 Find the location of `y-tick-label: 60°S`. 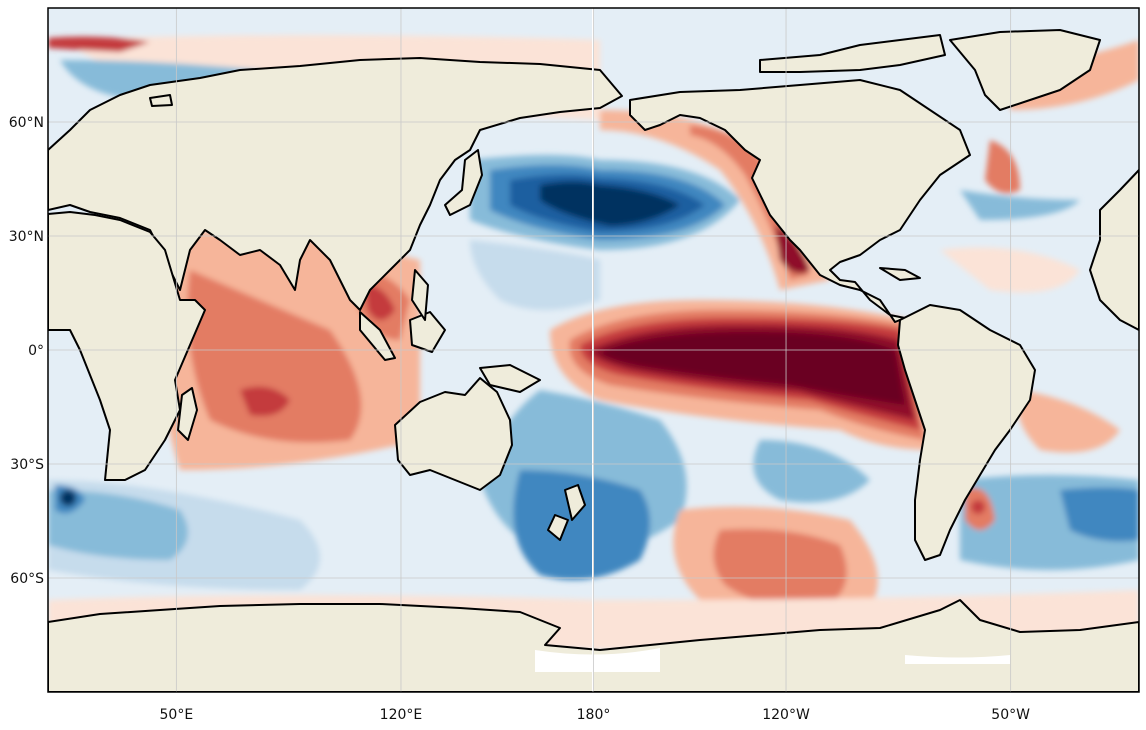

y-tick-label: 60°S is located at coordinates (27, 579).